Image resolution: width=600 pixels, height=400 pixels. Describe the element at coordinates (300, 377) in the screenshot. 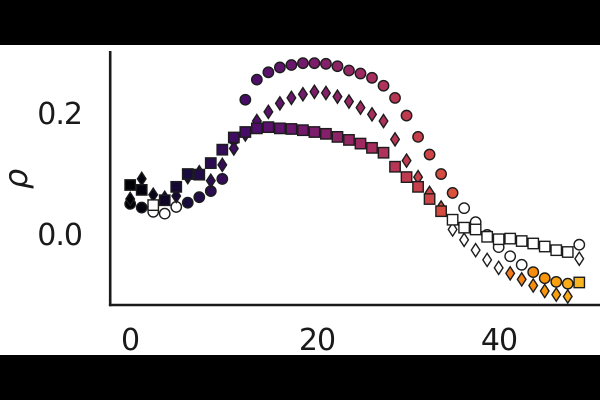

I see `letterbox-bottom` at that location.